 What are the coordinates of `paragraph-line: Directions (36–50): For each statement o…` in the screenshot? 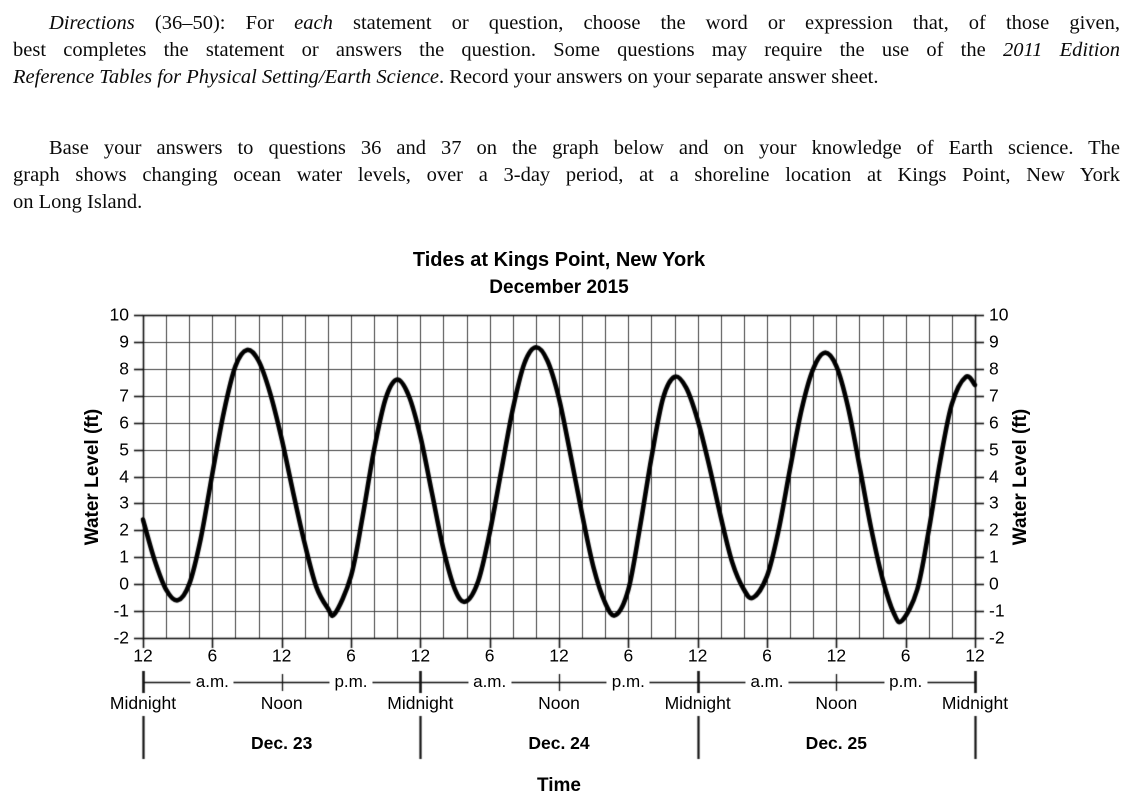 It's located at (566, 23).